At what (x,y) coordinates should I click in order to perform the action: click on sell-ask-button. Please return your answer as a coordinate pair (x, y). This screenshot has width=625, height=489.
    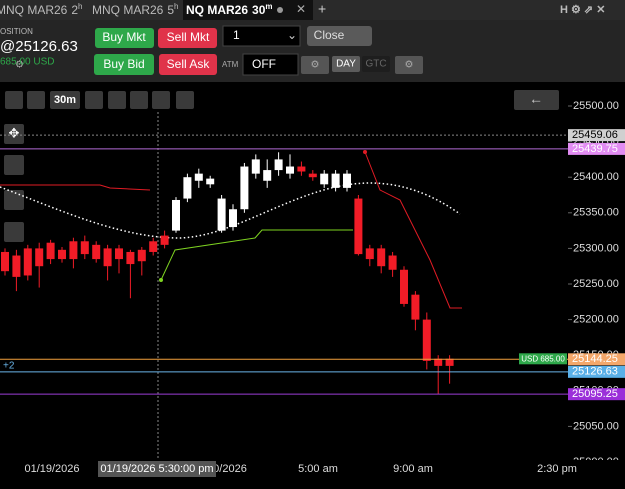
    Looking at the image, I should click on (188, 64).